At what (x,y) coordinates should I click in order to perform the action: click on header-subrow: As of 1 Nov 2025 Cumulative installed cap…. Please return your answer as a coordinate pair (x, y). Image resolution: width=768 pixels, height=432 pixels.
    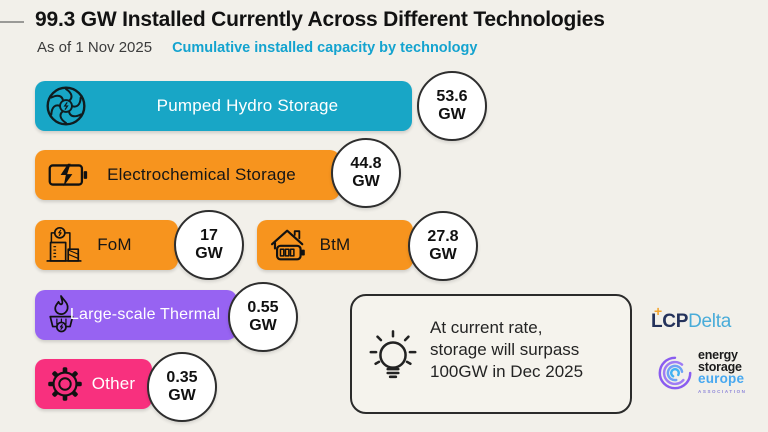
    Looking at the image, I should click on (257, 48).